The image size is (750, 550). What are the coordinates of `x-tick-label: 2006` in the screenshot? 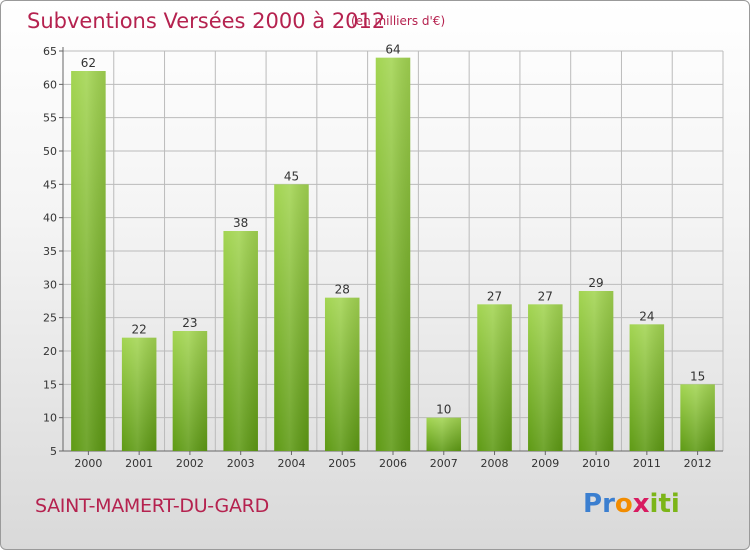 It's located at (393, 463).